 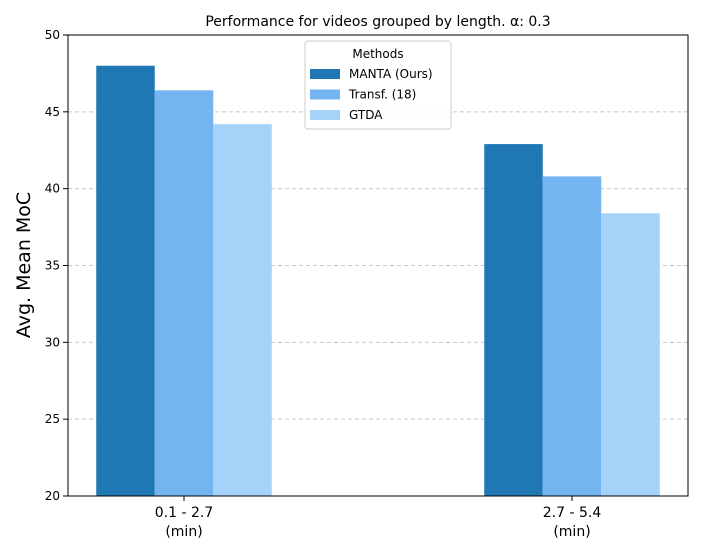 I want to click on legend: Methods MANTA (Ours) Transf. (18) GTDA, so click(x=378, y=85).